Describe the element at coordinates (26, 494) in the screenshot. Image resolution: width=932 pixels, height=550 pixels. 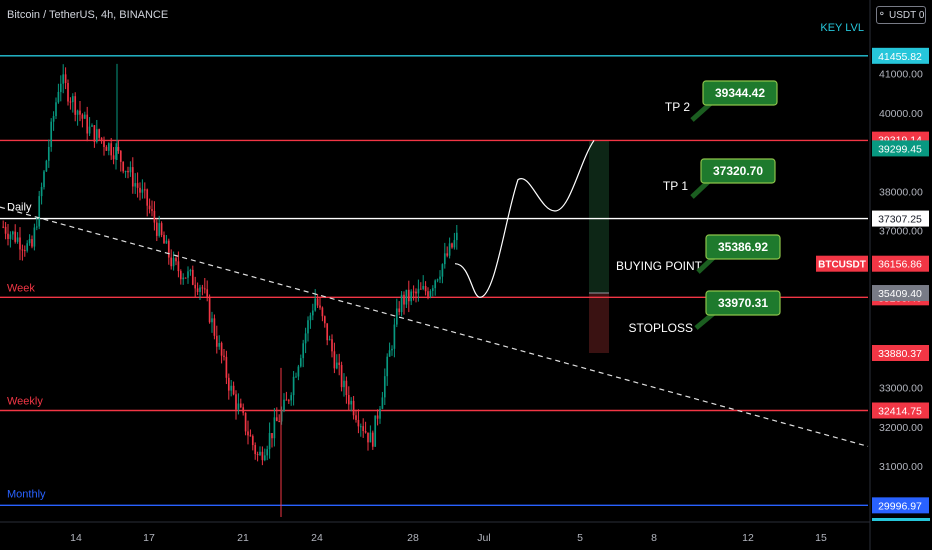
I see `monthly-label: Monthly` at that location.